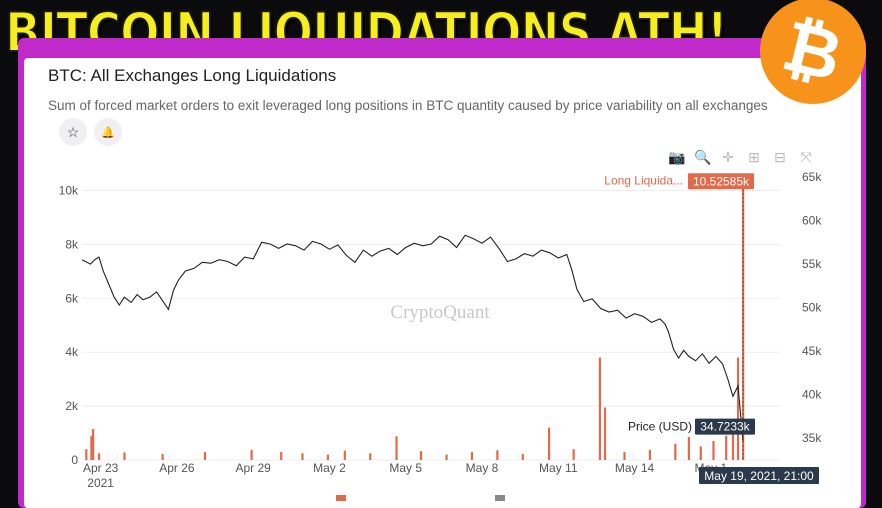 The image size is (882, 508). What do you see at coordinates (812, 221) in the screenshot?
I see `y-right-tick-label: 60k` at bounding box center [812, 221].